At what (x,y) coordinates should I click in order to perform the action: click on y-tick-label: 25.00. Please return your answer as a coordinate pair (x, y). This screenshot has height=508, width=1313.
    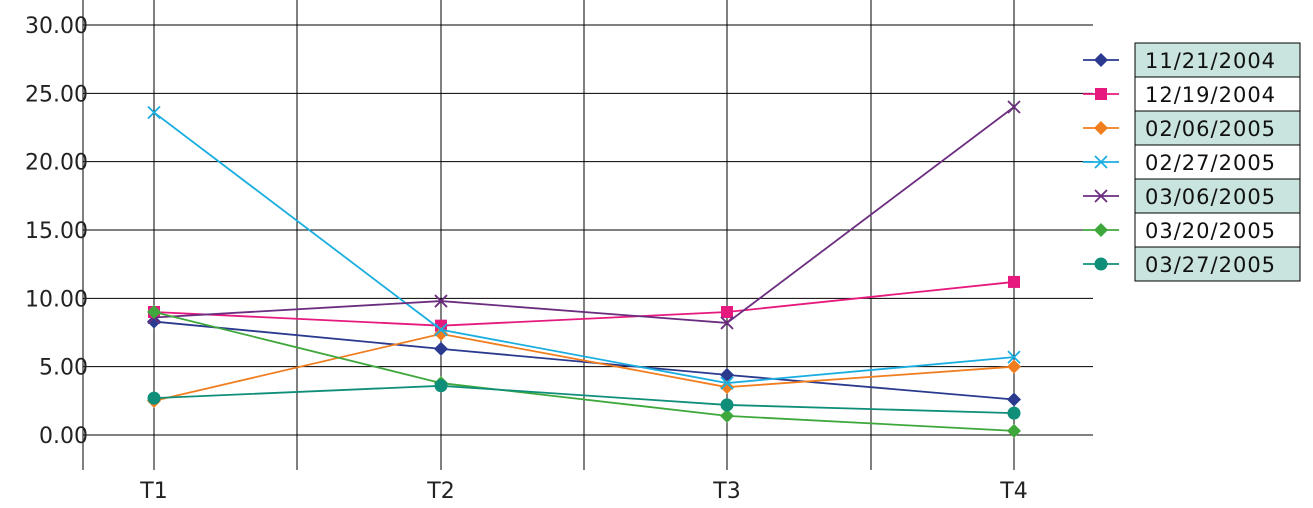
    Looking at the image, I should click on (56, 94).